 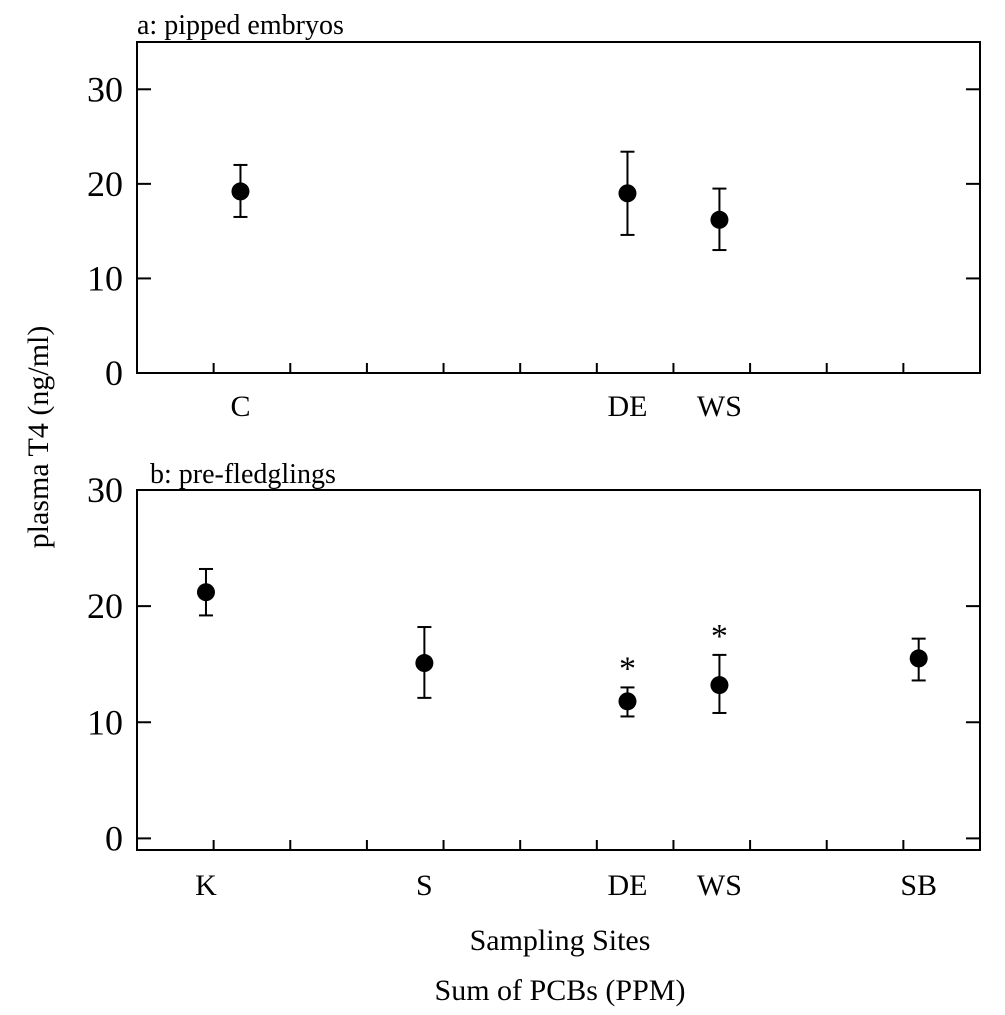 What do you see at coordinates (424, 885) in the screenshot?
I see `category-label: S` at bounding box center [424, 885].